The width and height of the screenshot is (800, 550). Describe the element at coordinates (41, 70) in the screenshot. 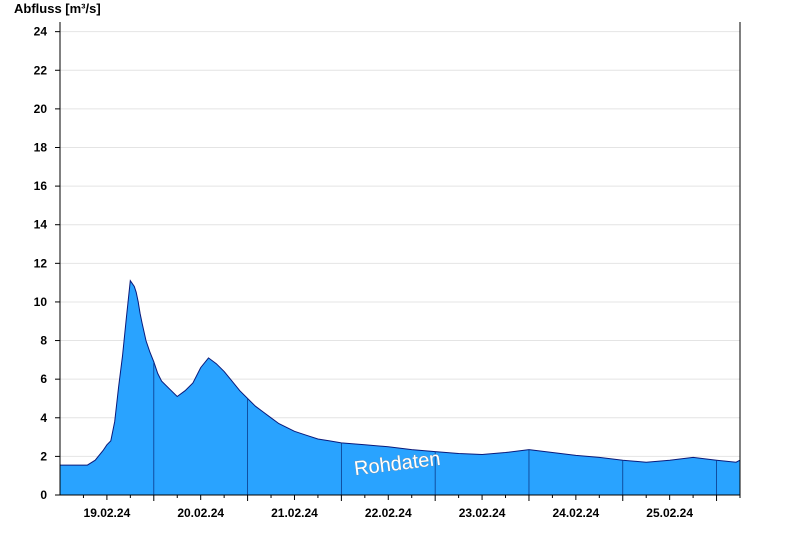

I see `y-tick-label: 22` at that location.